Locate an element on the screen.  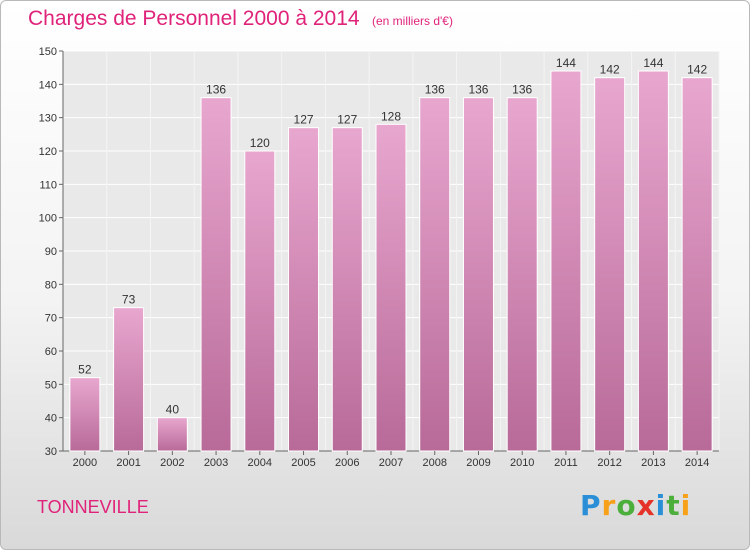
y-tick-label: 60 is located at coordinates (51, 352).